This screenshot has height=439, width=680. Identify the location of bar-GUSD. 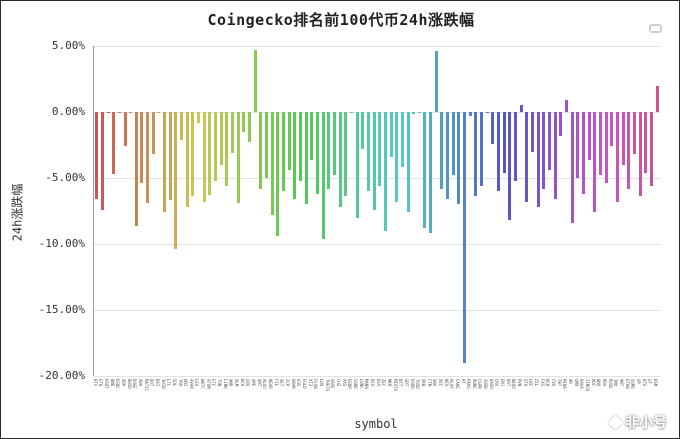
(487, 113).